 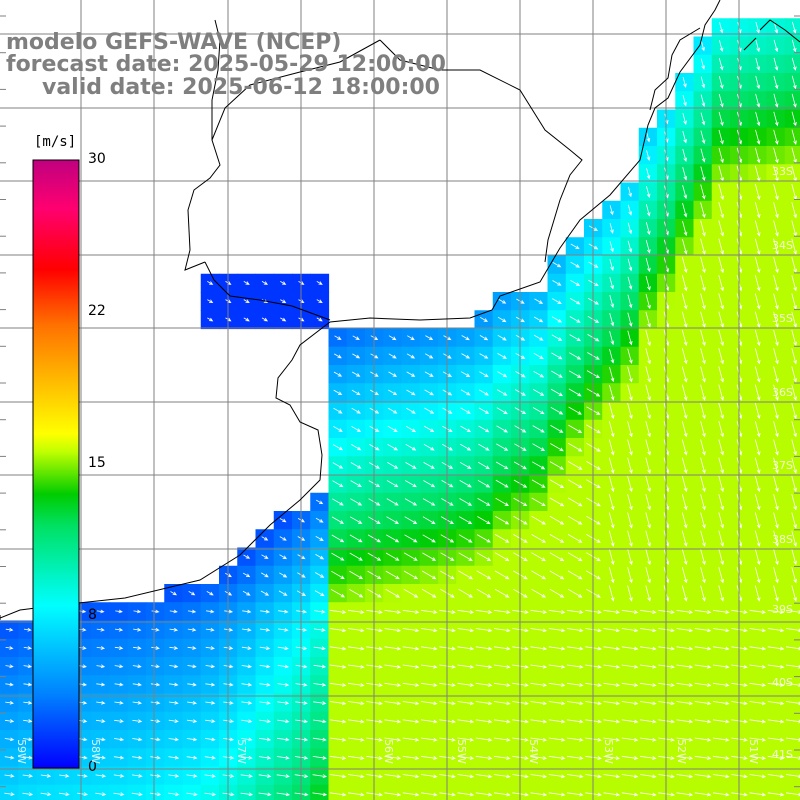 What do you see at coordinates (241, 87) in the screenshot?
I see `valid-date: valid date: 2025-06-12 18:00:00` at bounding box center [241, 87].